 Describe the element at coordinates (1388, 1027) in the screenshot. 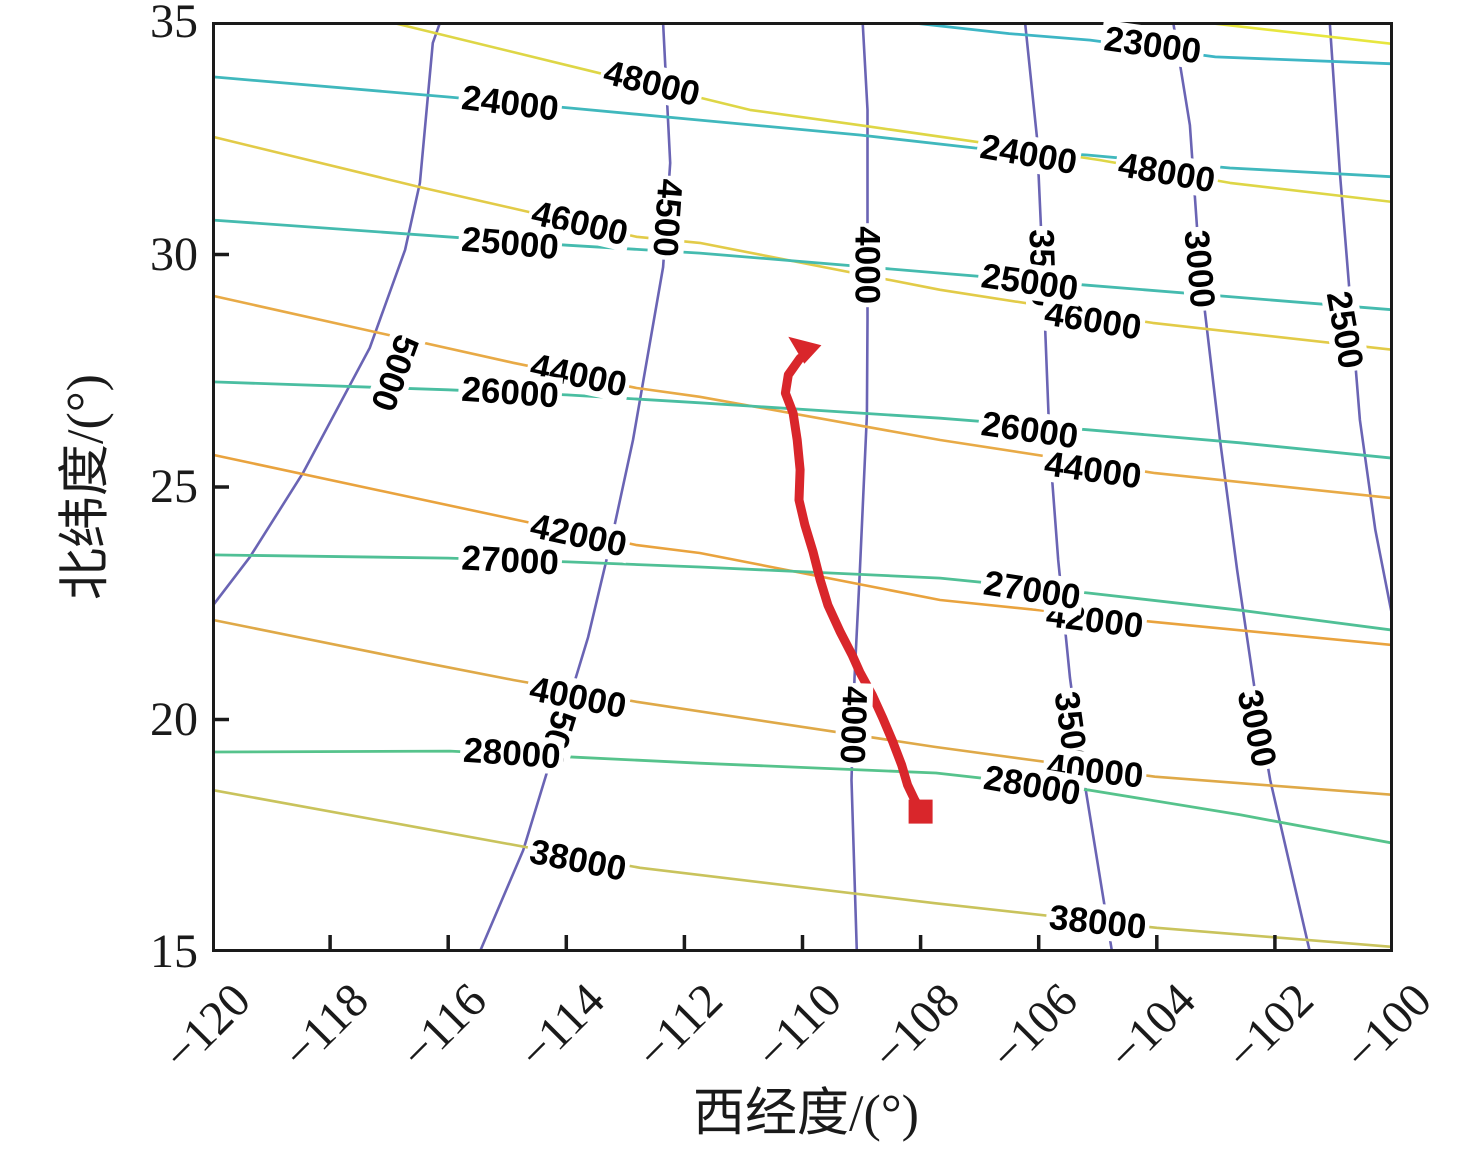

I see `x-tick-label: −100` at that location.